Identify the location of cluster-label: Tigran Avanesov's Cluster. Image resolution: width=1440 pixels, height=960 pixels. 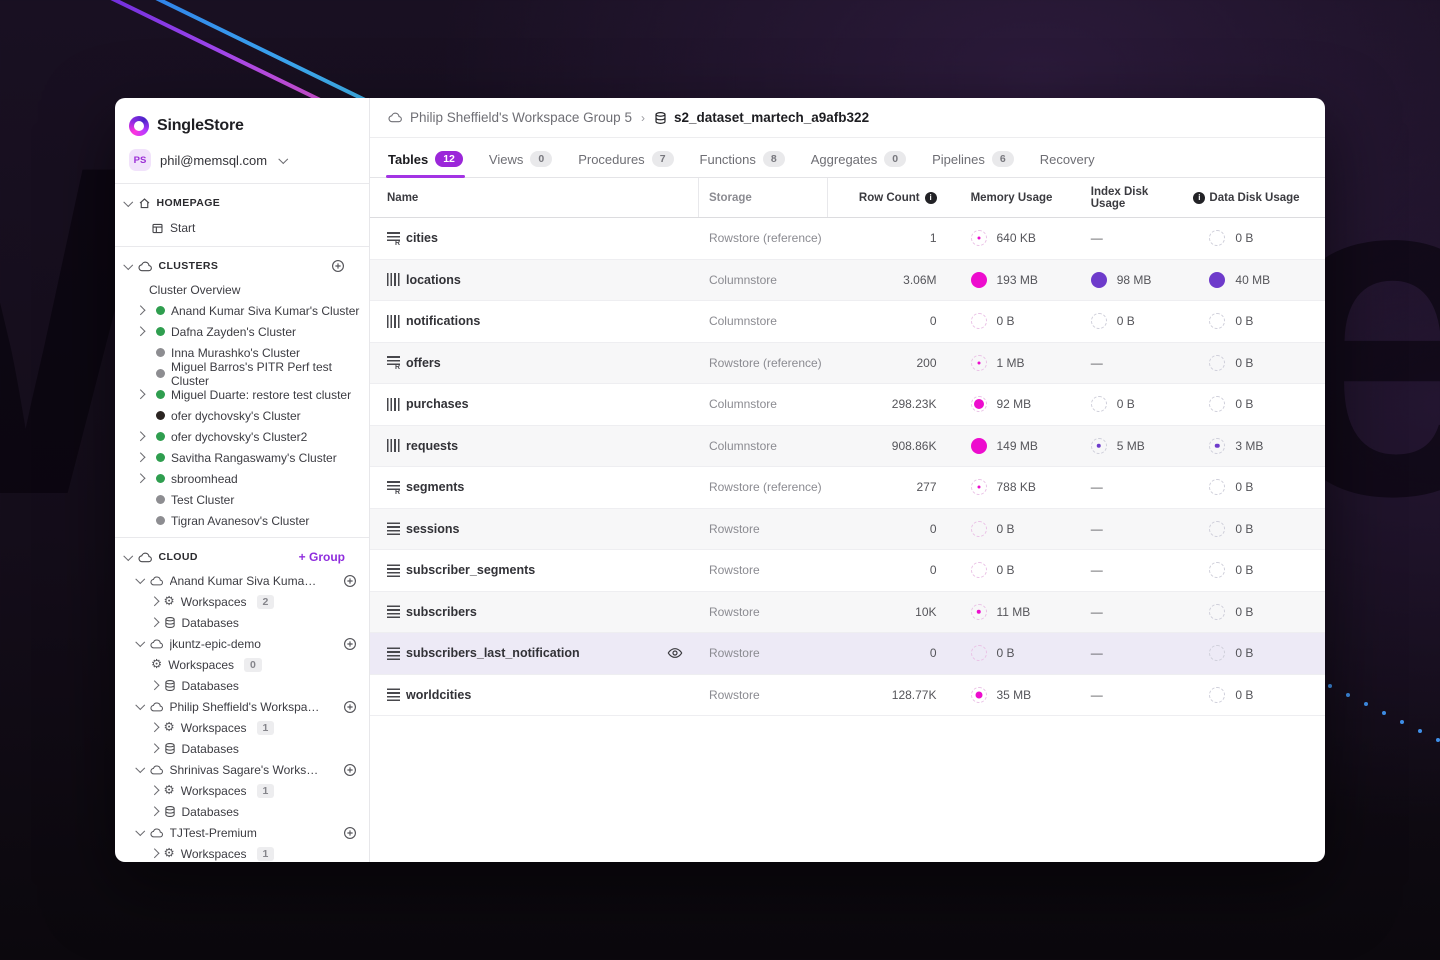
(240, 520).